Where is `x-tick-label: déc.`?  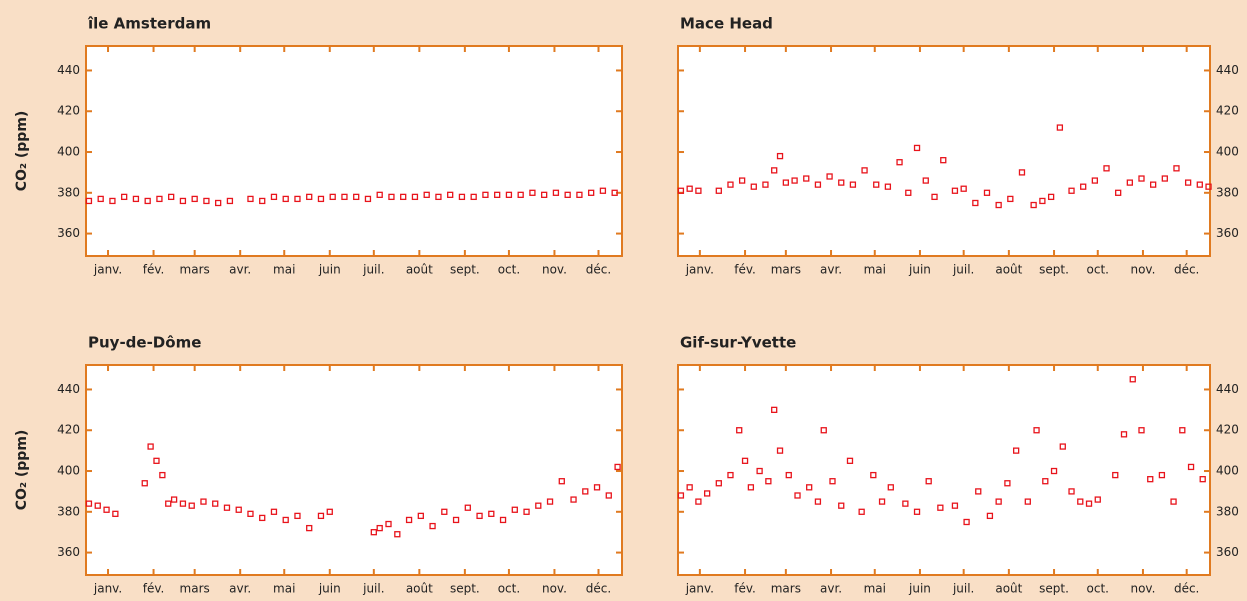 x-tick-label: déc. is located at coordinates (1186, 270).